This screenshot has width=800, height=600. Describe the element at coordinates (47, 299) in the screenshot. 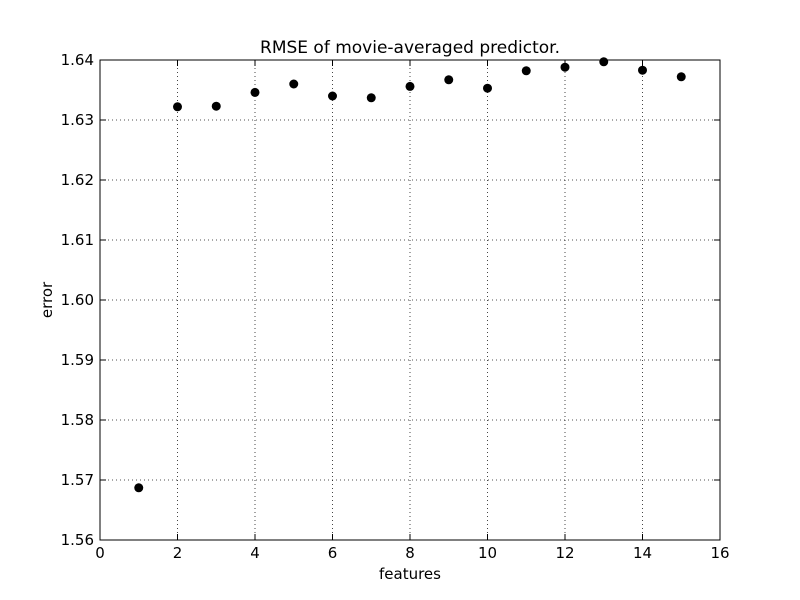

I see `y-axis-label: error` at that location.